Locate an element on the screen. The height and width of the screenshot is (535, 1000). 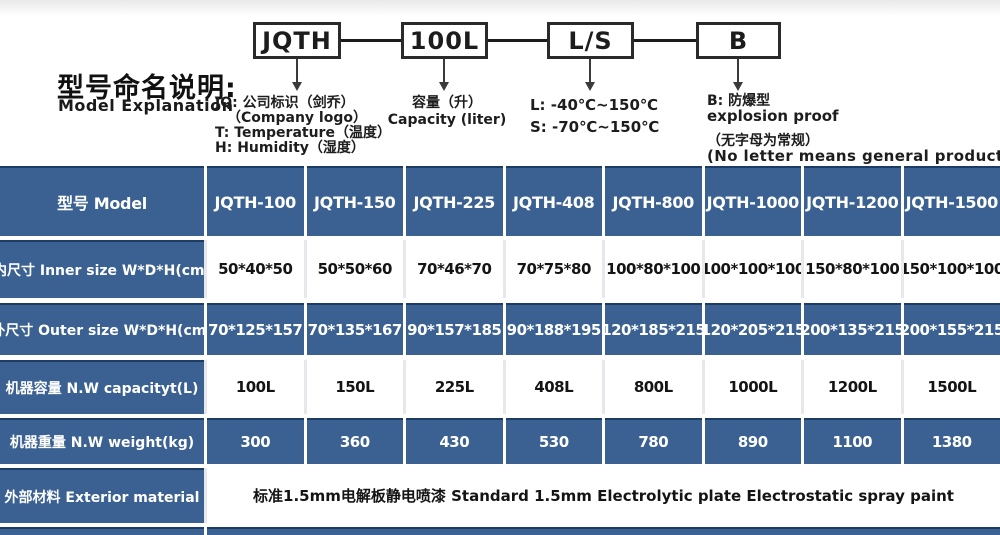
diagram-title-zh: 型号命名说明: is located at coordinates (147, 88).